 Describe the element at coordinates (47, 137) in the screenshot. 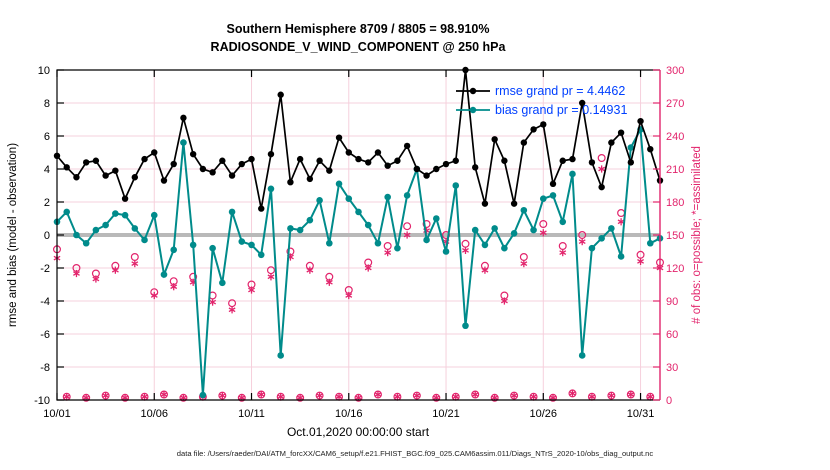

I see `left-tick-label: 6` at that location.